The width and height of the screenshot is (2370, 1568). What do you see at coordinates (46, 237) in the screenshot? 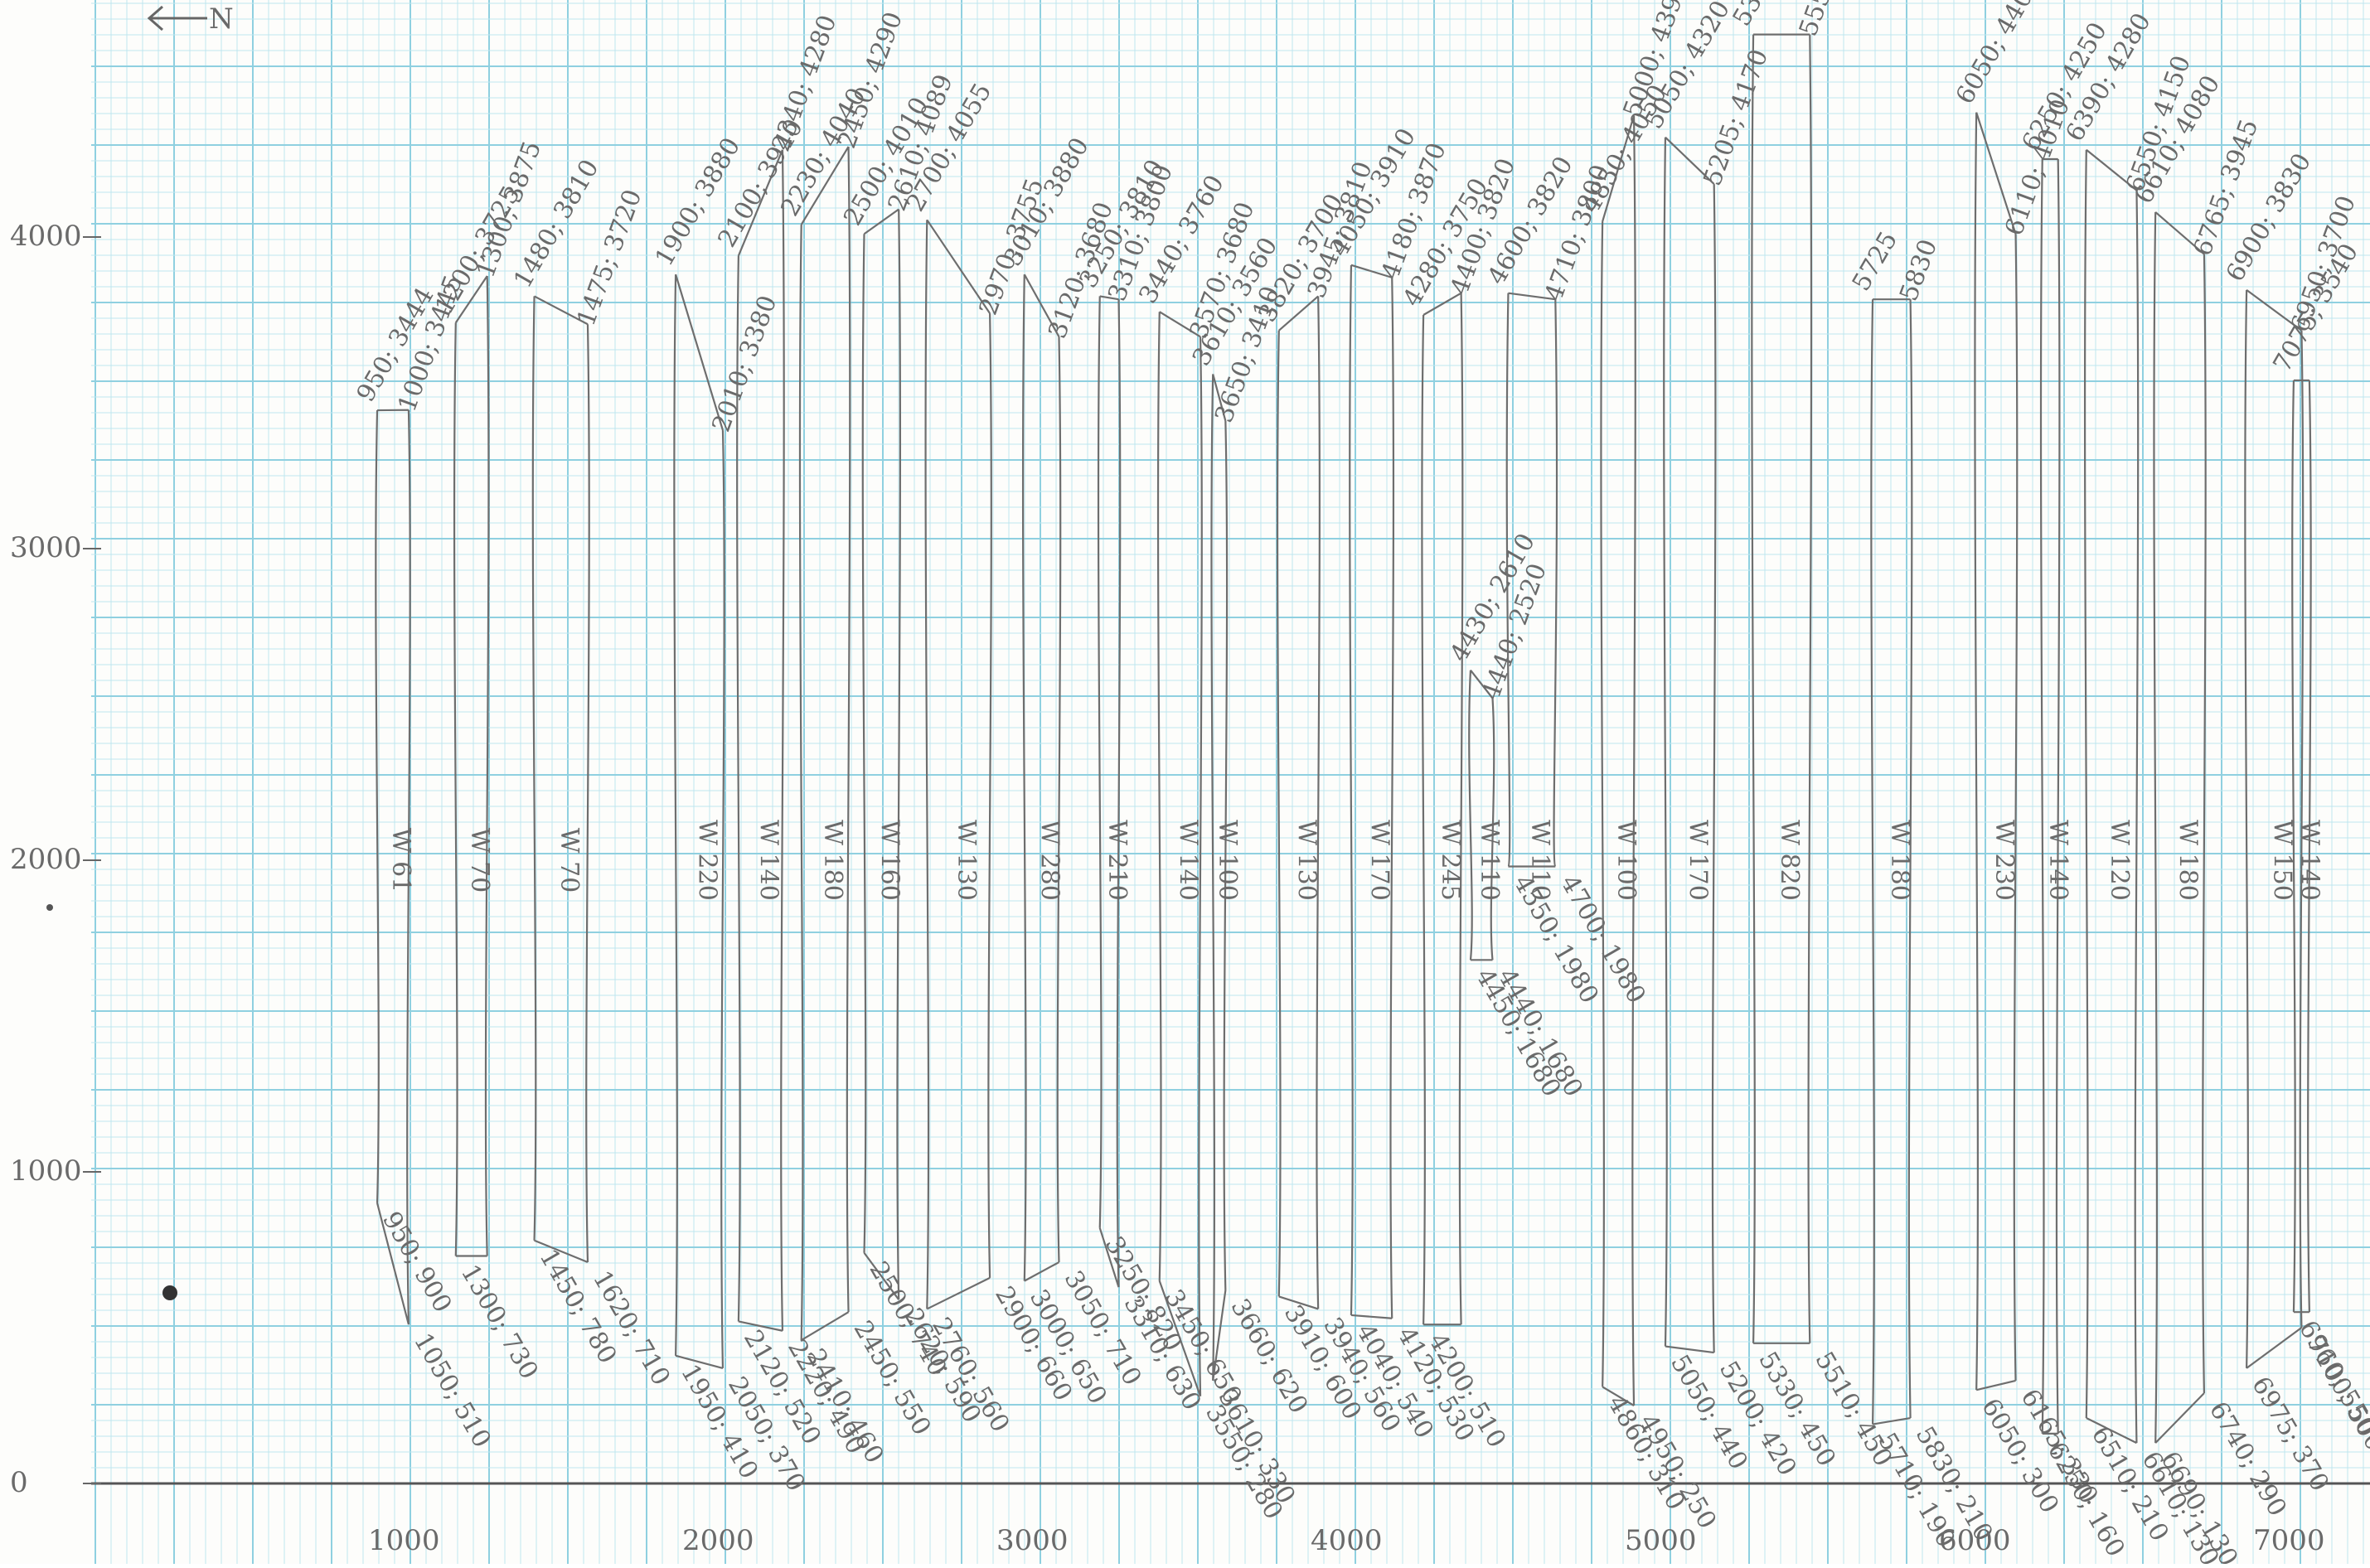
I see `y-tick-label: 4000` at bounding box center [46, 237].